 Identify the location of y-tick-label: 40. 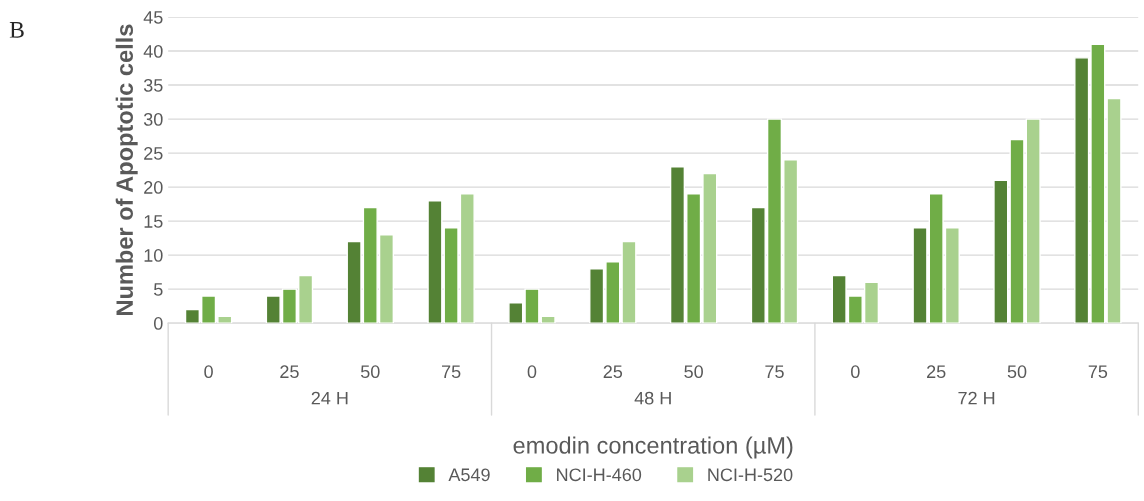
(153, 51).